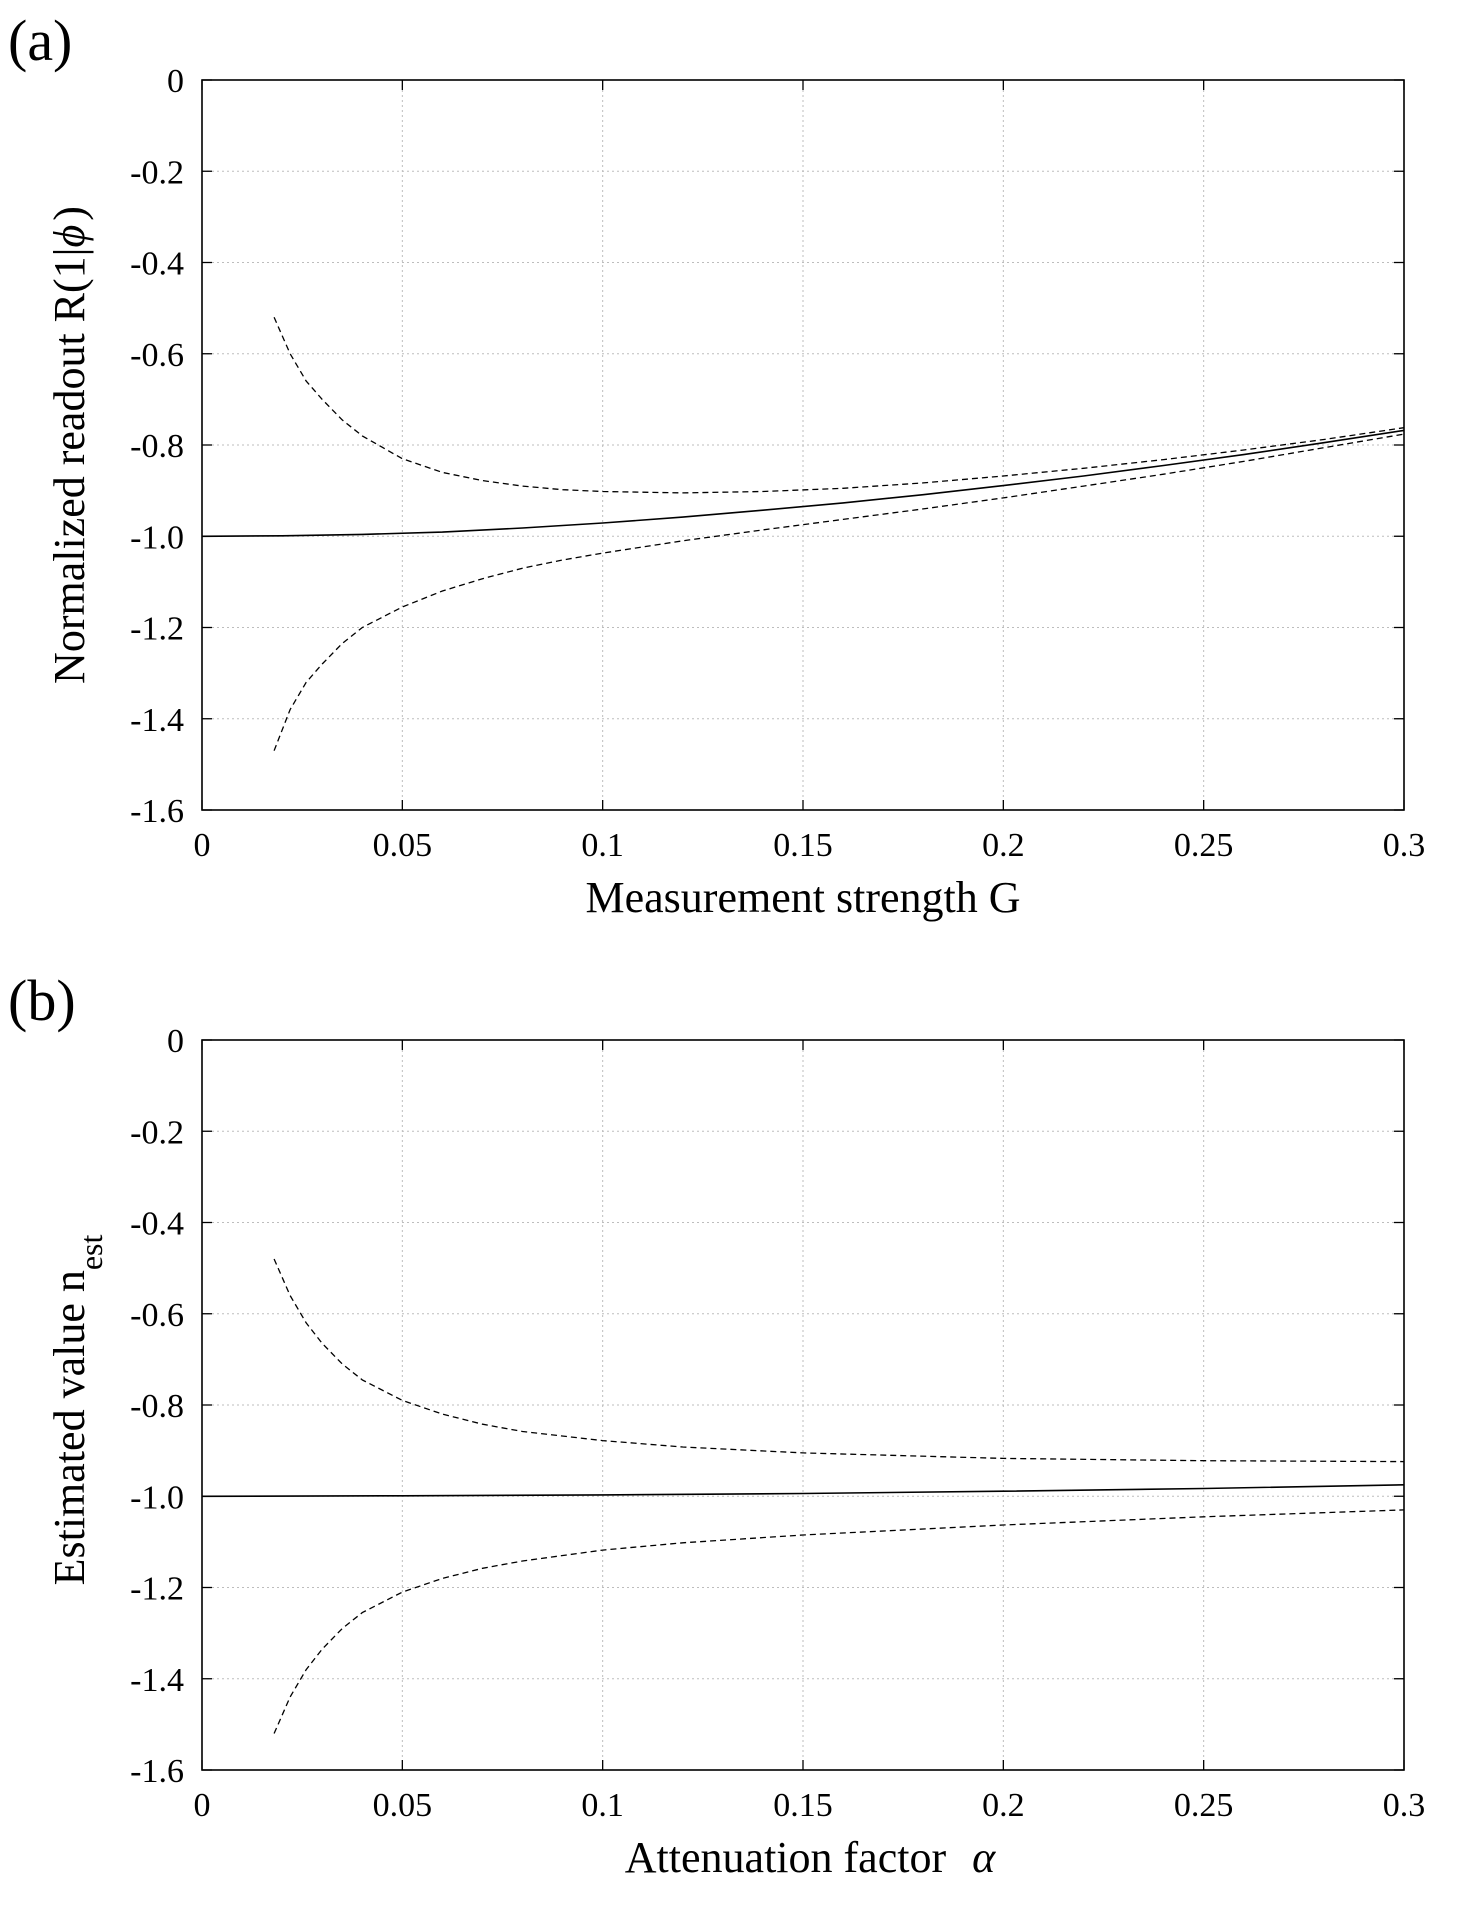 Image resolution: width=1480 pixels, height=1922 pixels. What do you see at coordinates (40, 40) in the screenshot?
I see `panel-label-a: (a)` at bounding box center [40, 40].